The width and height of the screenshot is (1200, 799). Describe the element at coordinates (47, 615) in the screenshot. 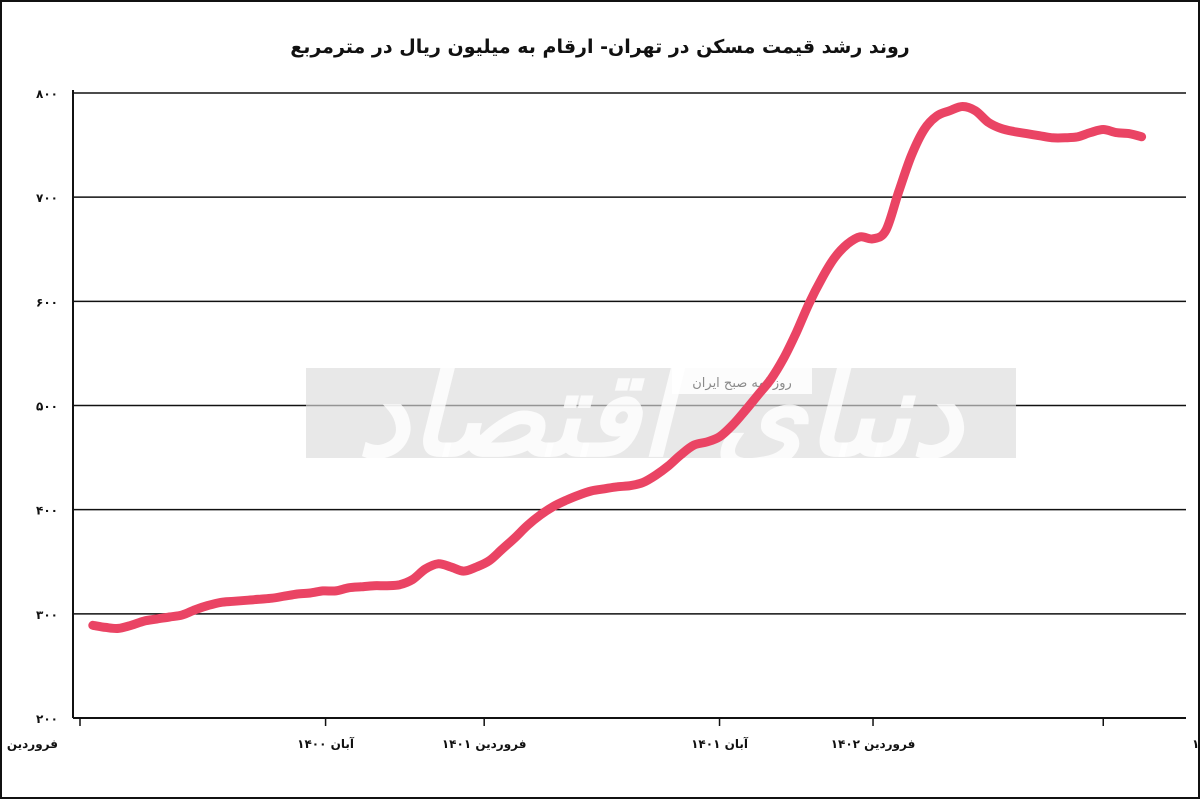

I see `y-tick-label: ۳۰۰` at that location.